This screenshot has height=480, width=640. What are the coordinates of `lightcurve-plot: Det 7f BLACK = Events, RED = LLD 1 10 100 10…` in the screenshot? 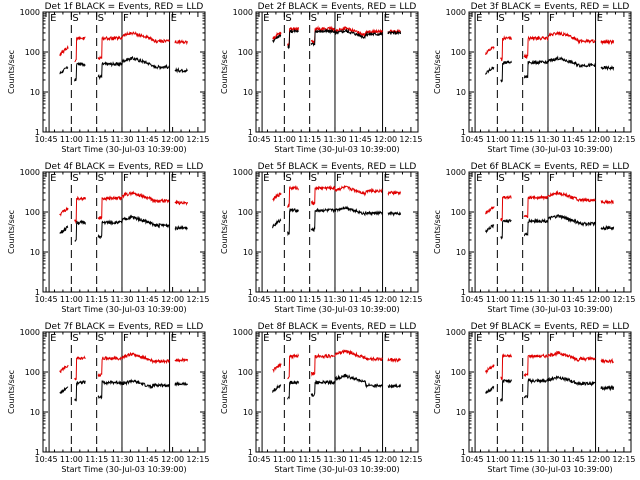 It's located at (108, 398).